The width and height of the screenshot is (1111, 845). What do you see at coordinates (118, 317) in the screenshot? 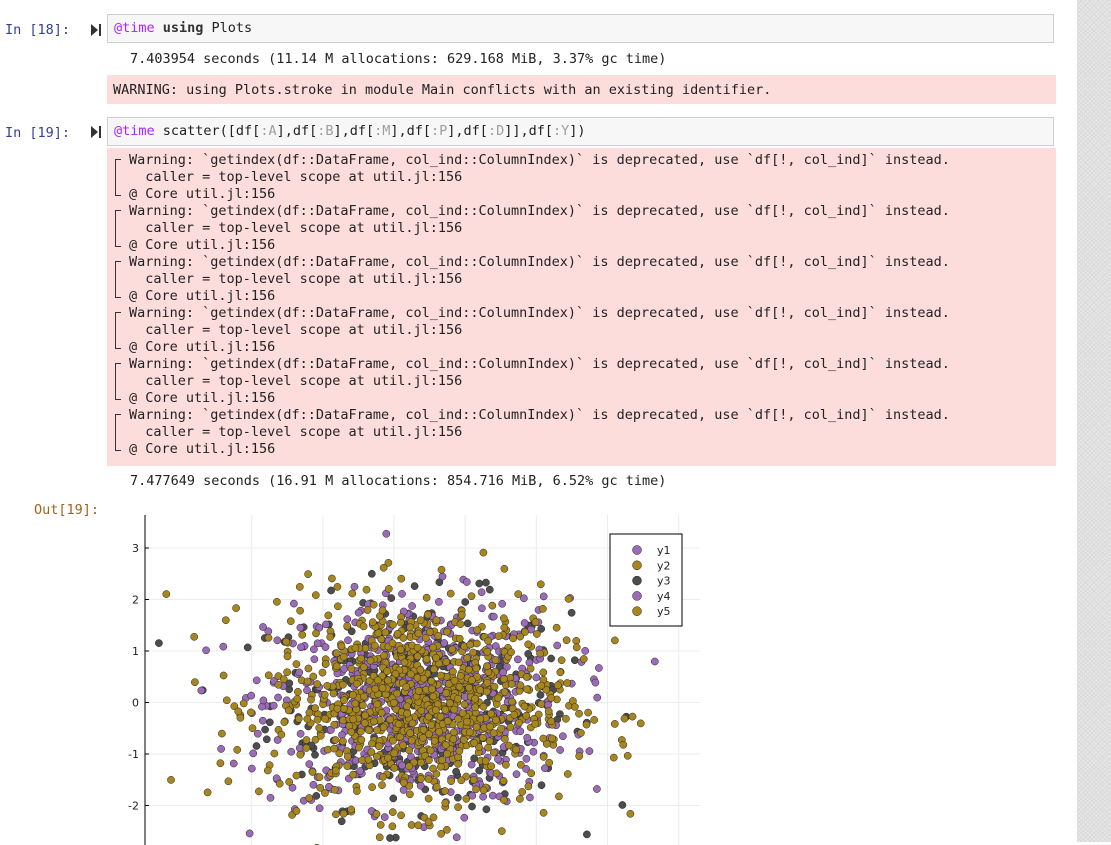
I see `bracket-top` at bounding box center [118, 317].